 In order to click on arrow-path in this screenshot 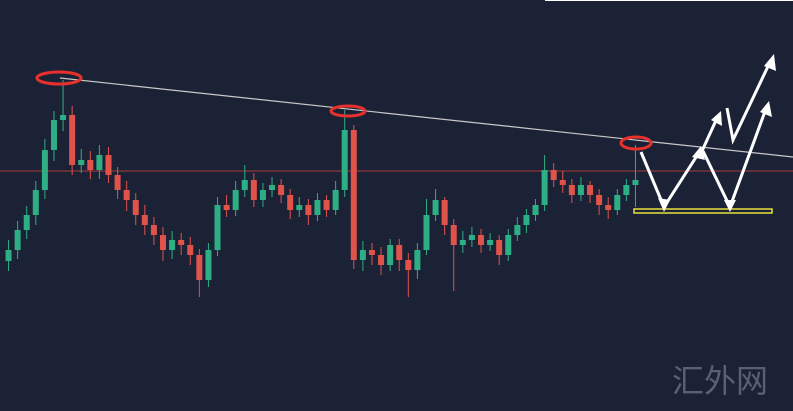, I will do `click(749, 102)`.